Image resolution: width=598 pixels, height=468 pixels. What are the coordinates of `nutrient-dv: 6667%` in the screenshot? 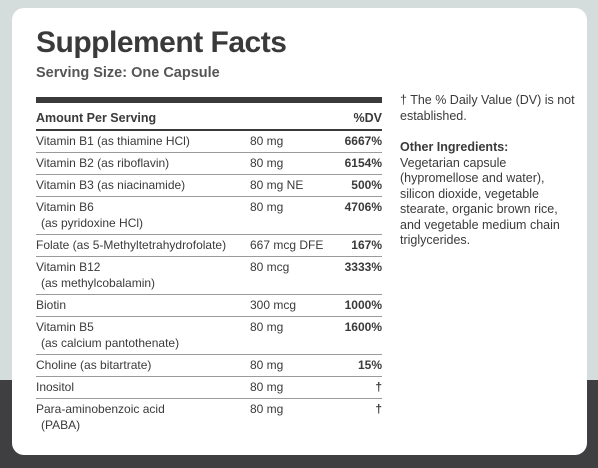 It's located at (363, 141).